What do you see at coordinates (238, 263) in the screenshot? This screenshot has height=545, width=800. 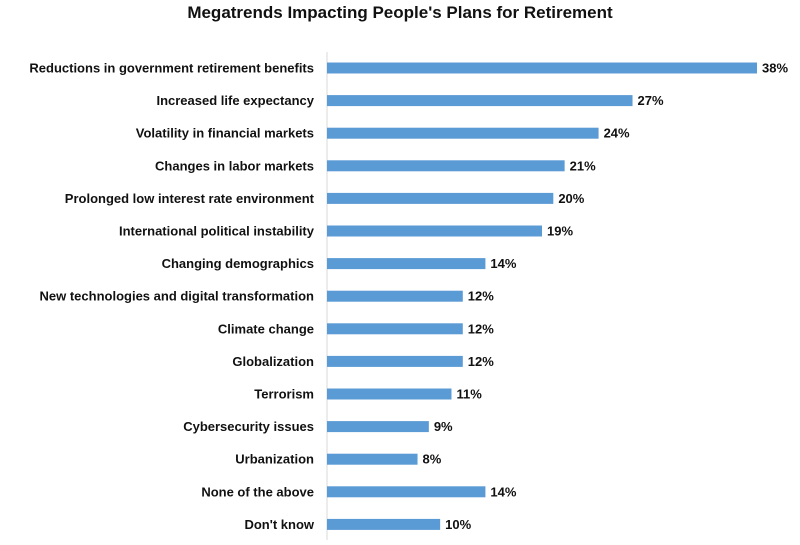 I see `category-label: Changing demographics` at bounding box center [238, 263].